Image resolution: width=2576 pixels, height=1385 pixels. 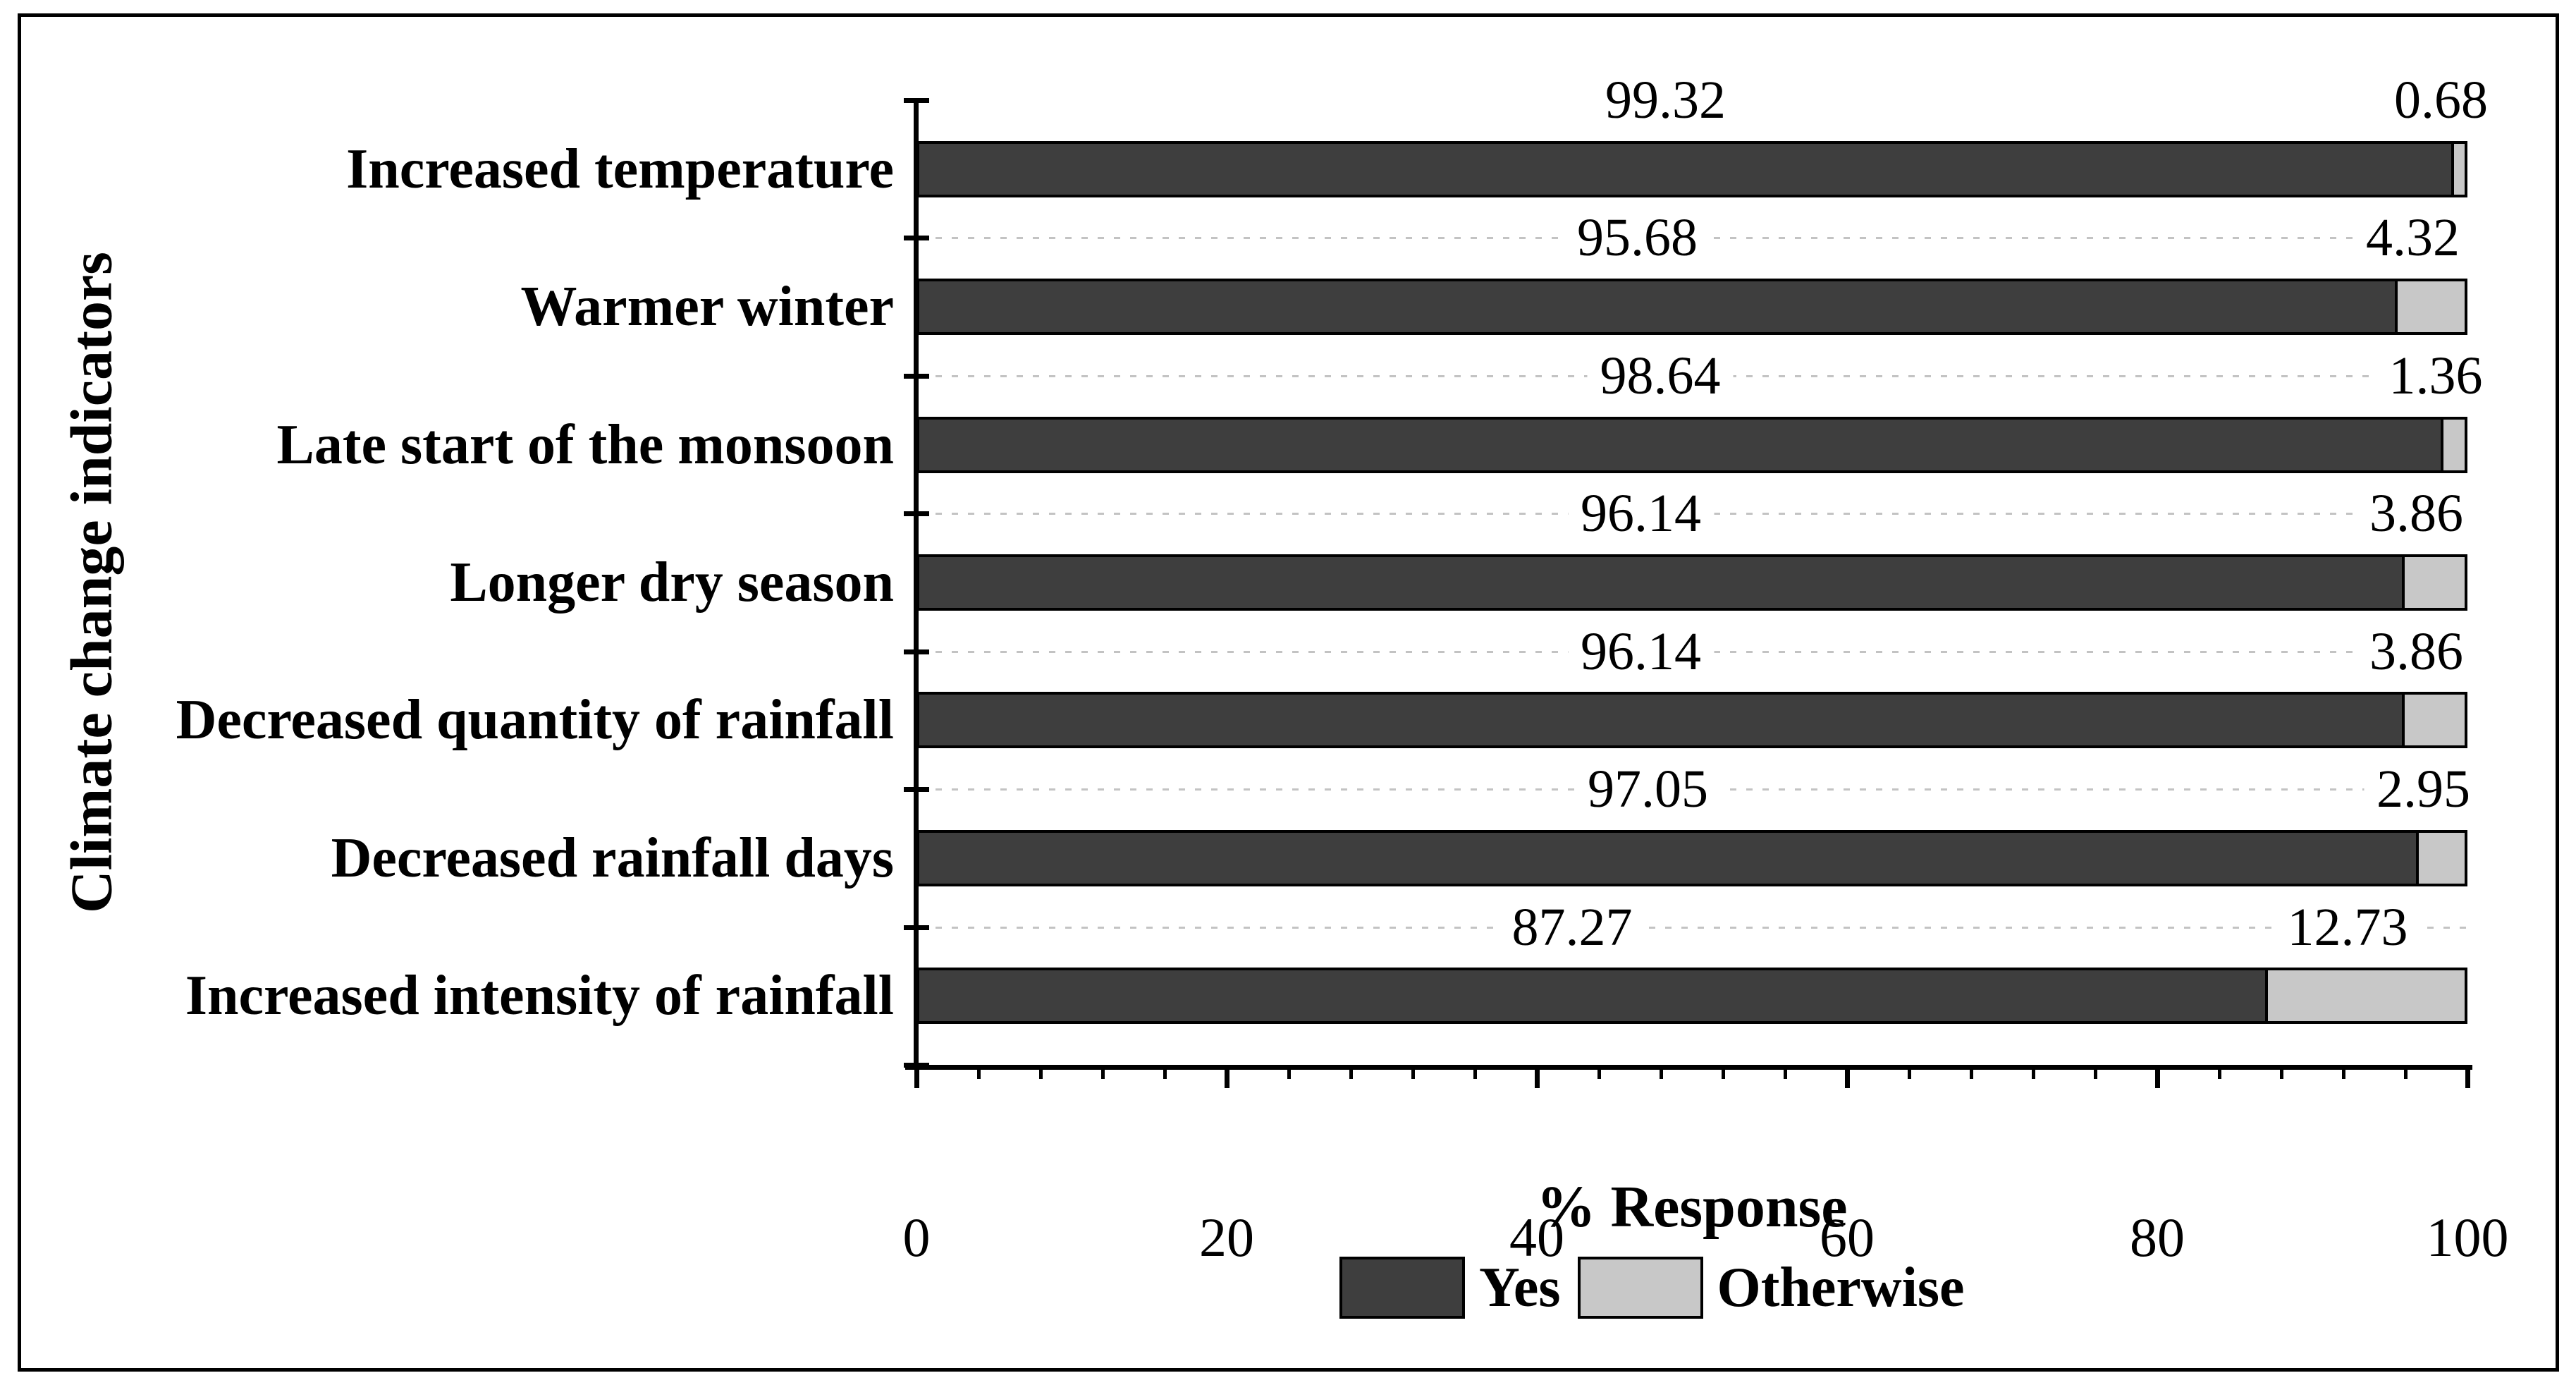 I want to click on value-label-yes: 97.05, so click(x=1648, y=789).